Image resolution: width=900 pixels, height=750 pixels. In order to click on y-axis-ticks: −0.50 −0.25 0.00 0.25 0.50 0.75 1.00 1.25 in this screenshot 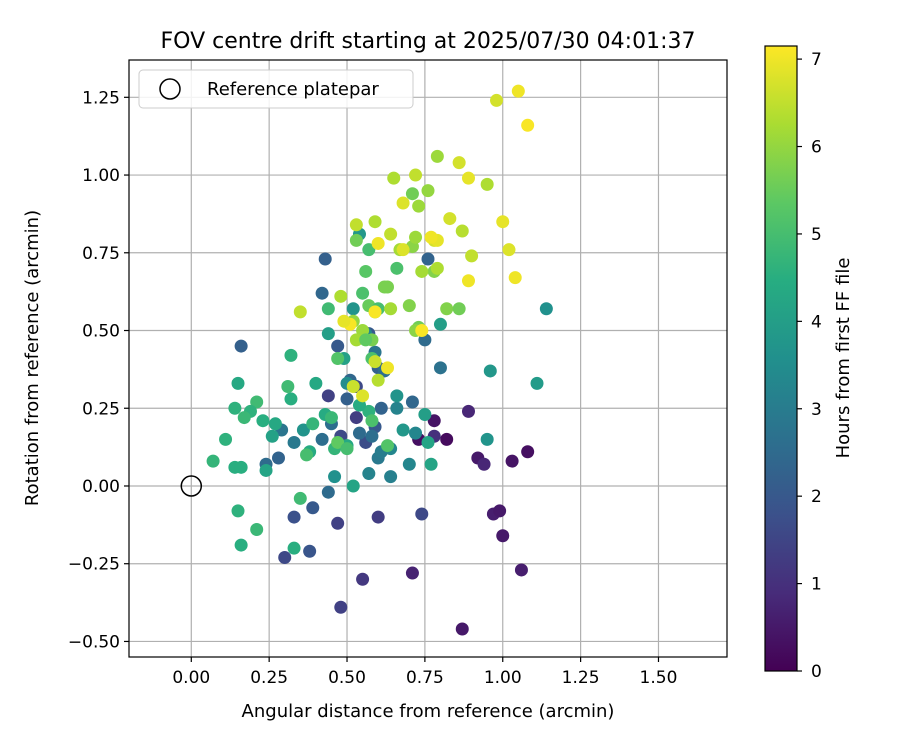, I will do `click(98, 370)`.